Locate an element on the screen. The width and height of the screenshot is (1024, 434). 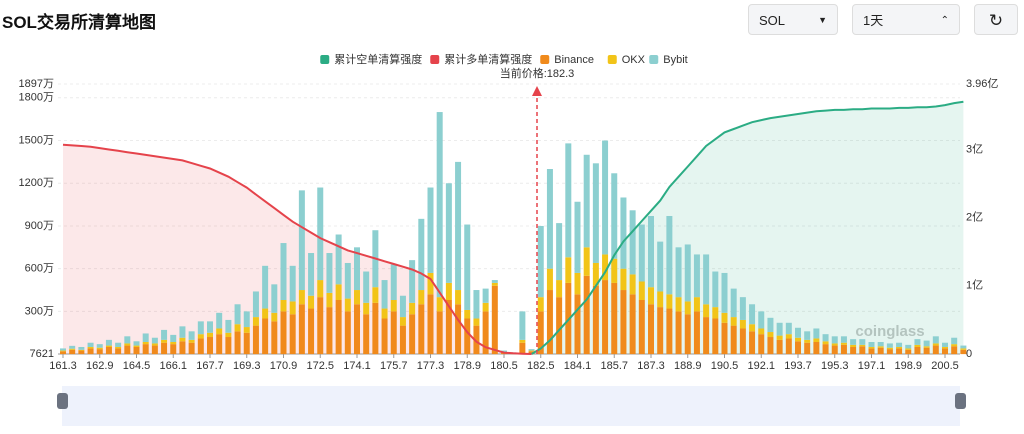
x-tick-label: 170.9 is located at coordinates (284, 366).